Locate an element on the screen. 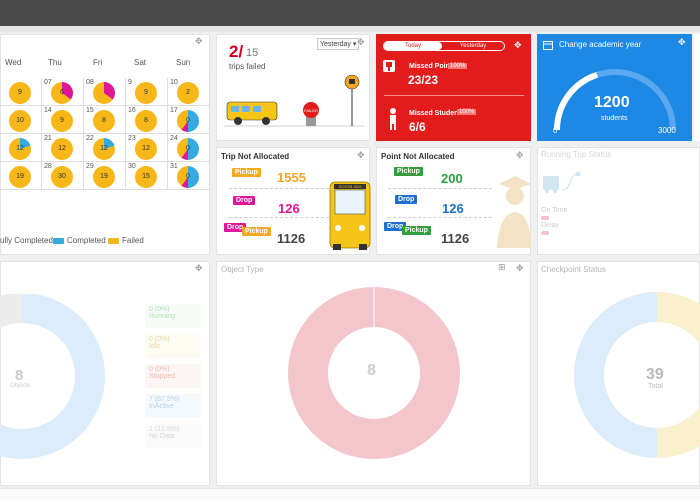 The height and width of the screenshot is (500, 700). object-type-donut is located at coordinates (374, 373).